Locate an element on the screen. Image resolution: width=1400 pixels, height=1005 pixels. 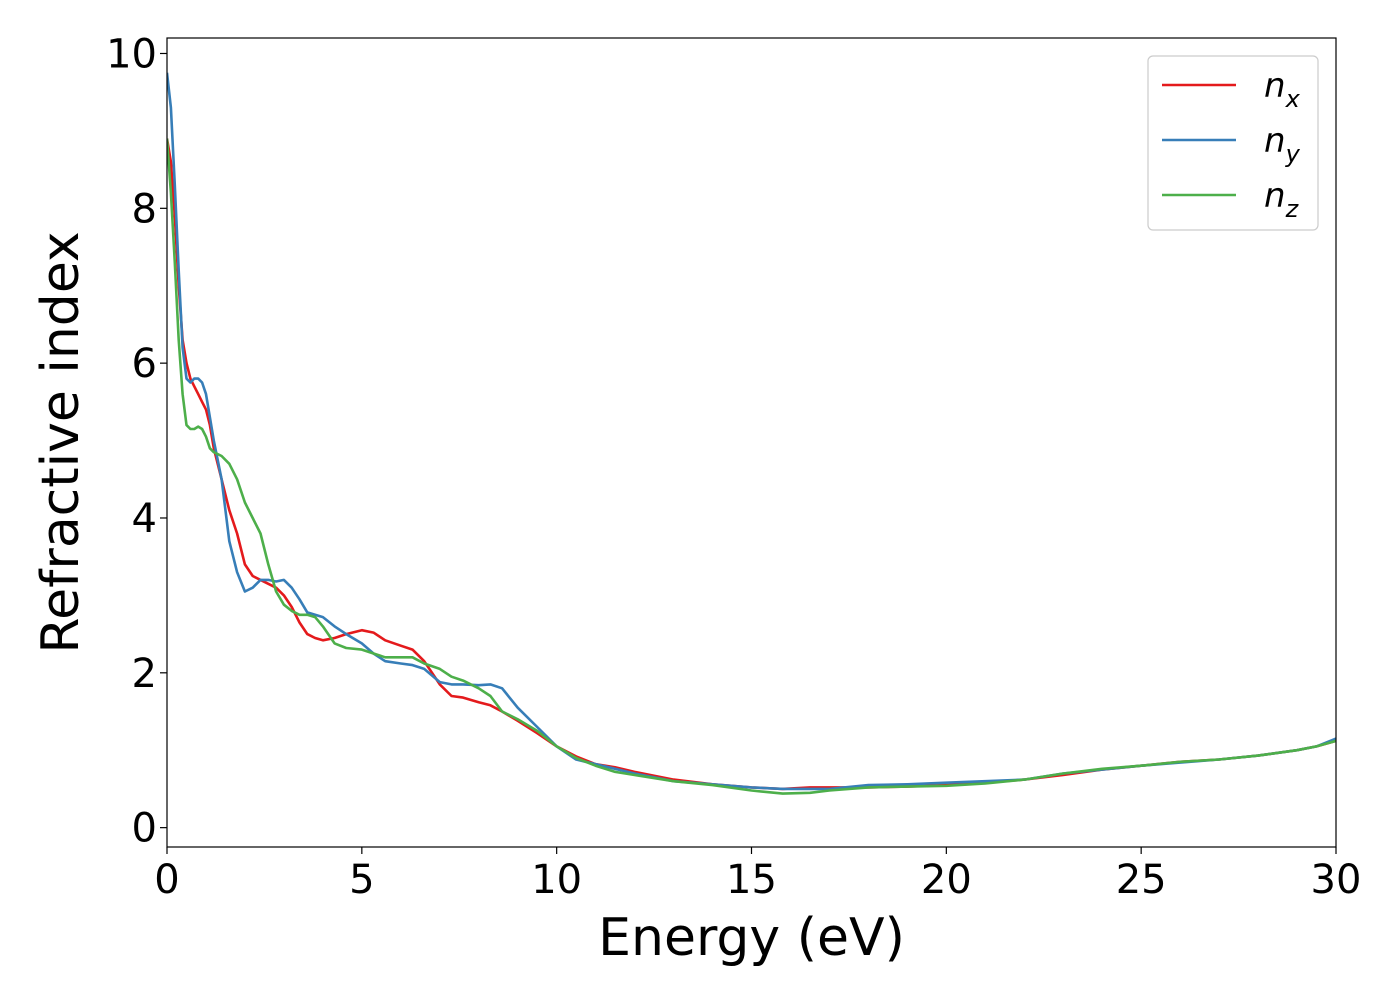
legend-label-subscript: y is located at coordinates (1293, 154).